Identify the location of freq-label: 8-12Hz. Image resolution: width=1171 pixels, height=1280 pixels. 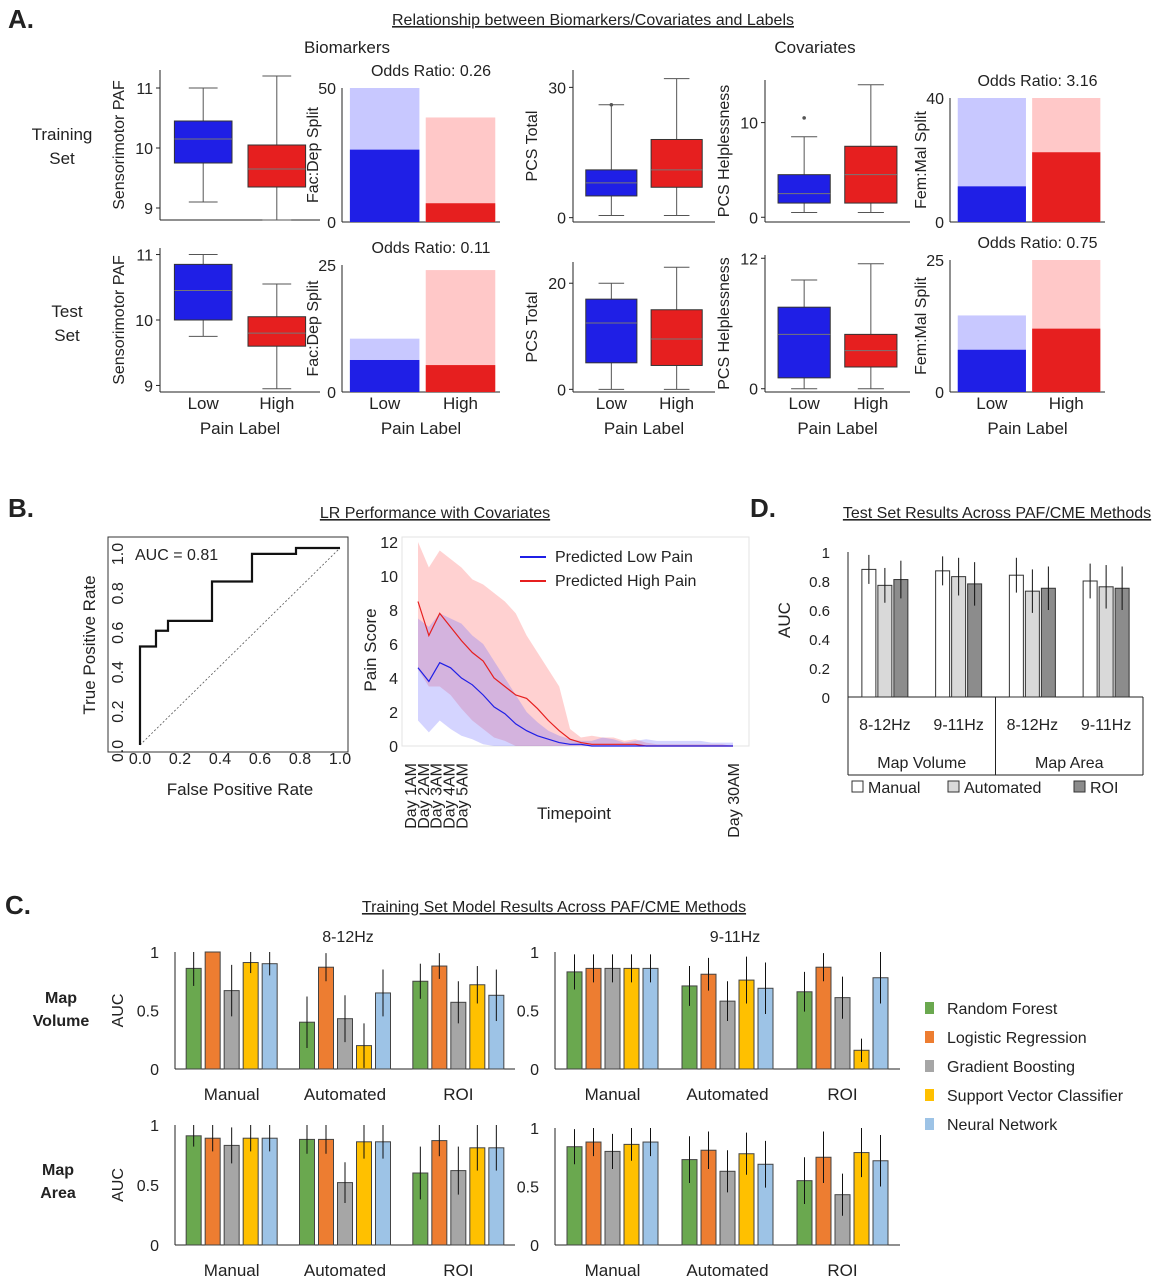
(348, 937).